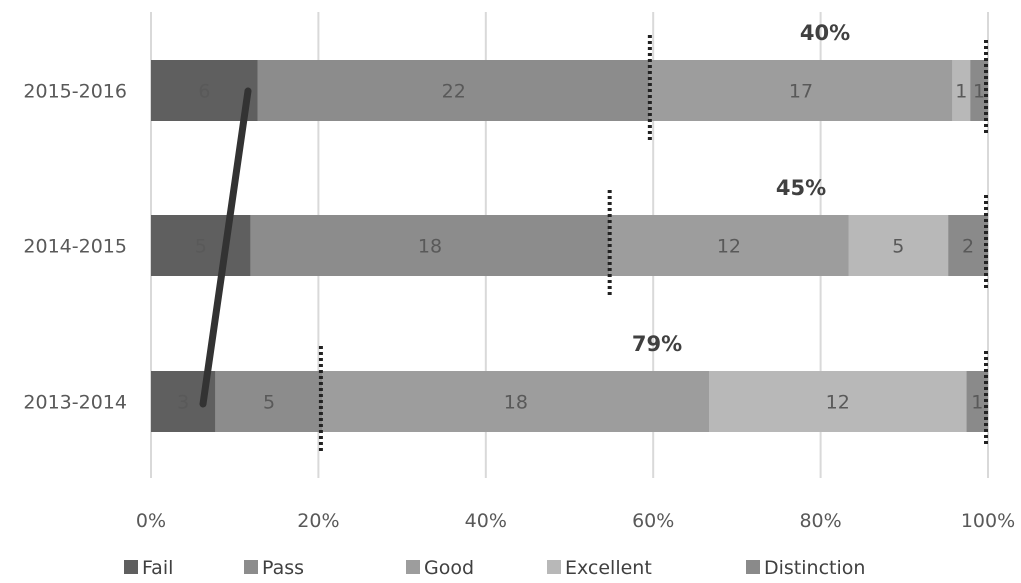  I want to click on y-tick-label-2014-2015: 2014-2015, so click(75, 247).